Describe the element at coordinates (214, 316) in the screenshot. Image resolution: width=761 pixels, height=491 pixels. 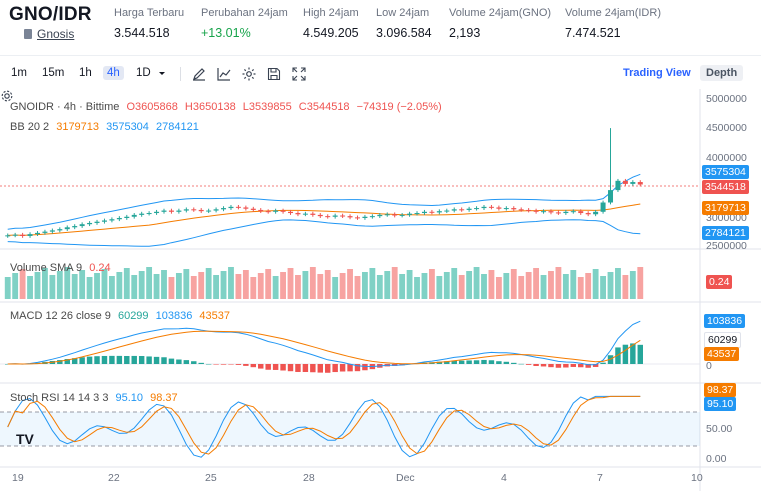
I see `macd-signal-value: 43537` at that location.